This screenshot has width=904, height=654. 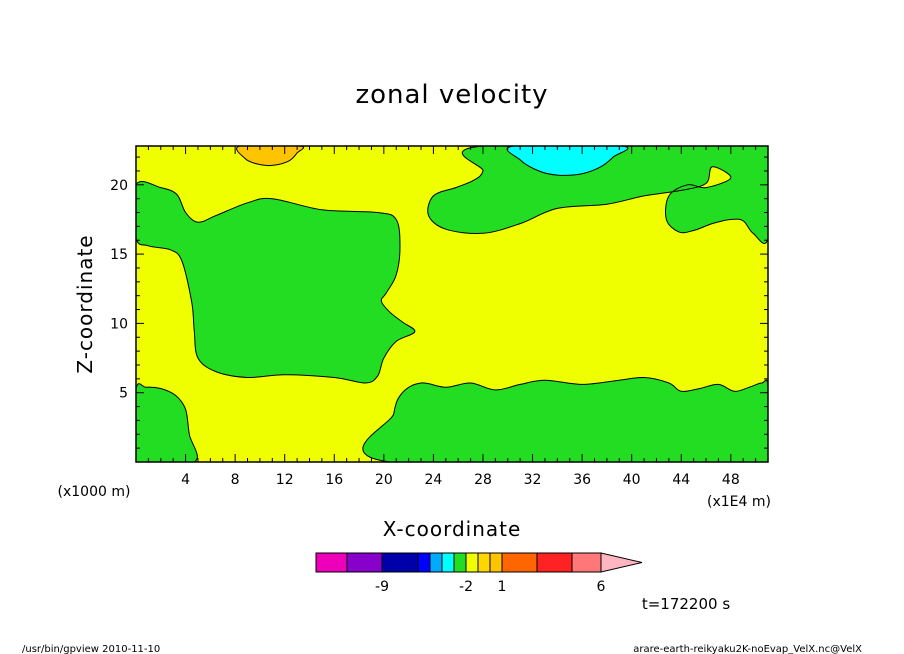 What do you see at coordinates (119, 186) in the screenshot?
I see `y-tick-label: 20` at bounding box center [119, 186].